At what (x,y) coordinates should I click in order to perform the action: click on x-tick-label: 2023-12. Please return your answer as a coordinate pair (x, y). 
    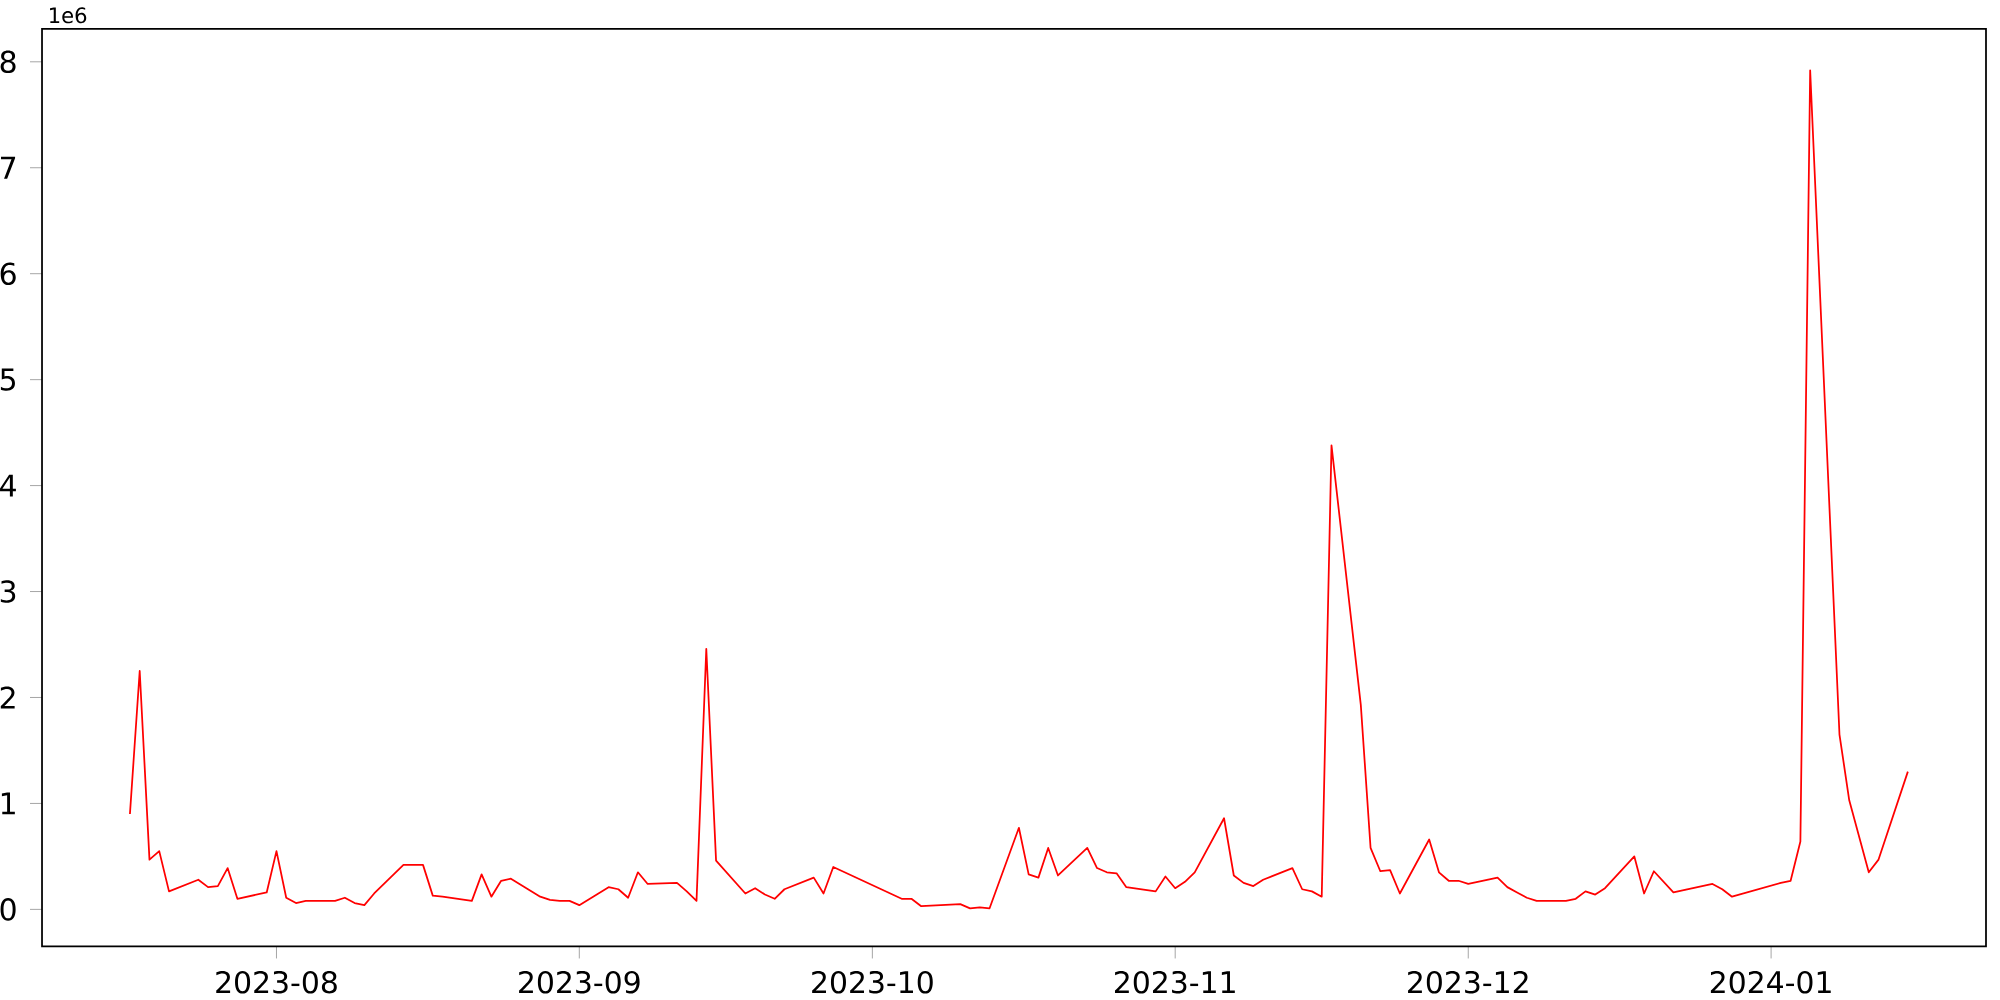
    Looking at the image, I should click on (1468, 982).